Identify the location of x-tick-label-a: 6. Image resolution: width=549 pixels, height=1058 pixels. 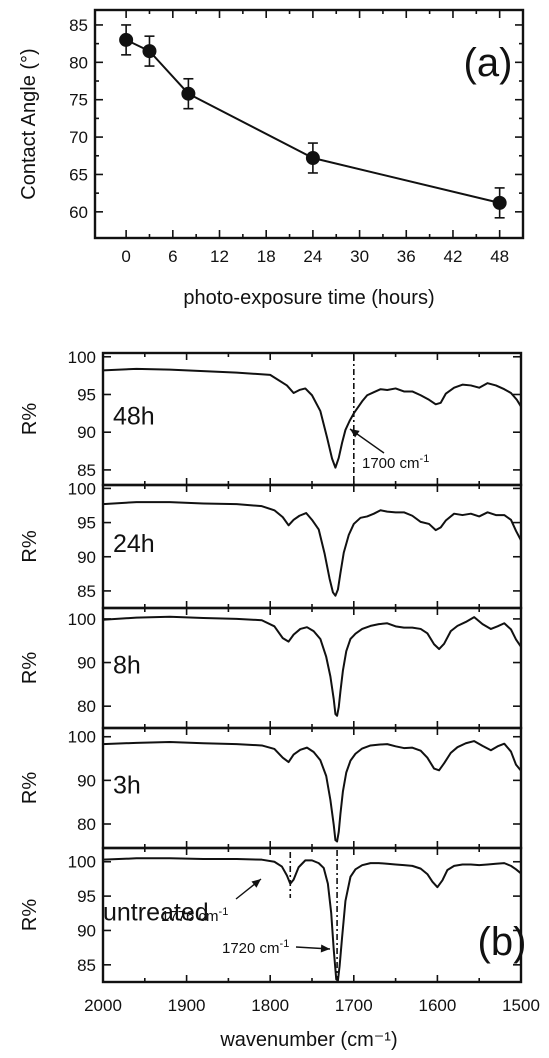
(172, 256).